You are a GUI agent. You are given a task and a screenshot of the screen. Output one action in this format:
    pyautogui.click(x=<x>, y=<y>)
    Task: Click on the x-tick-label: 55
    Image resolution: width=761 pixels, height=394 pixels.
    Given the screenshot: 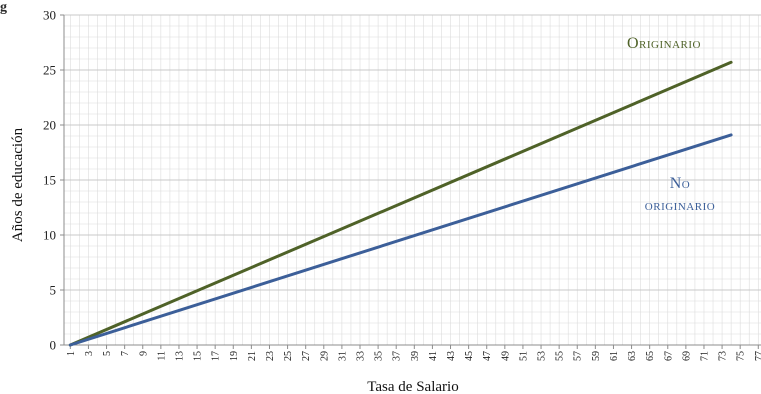 What is the action you would take?
    pyautogui.click(x=560, y=356)
    